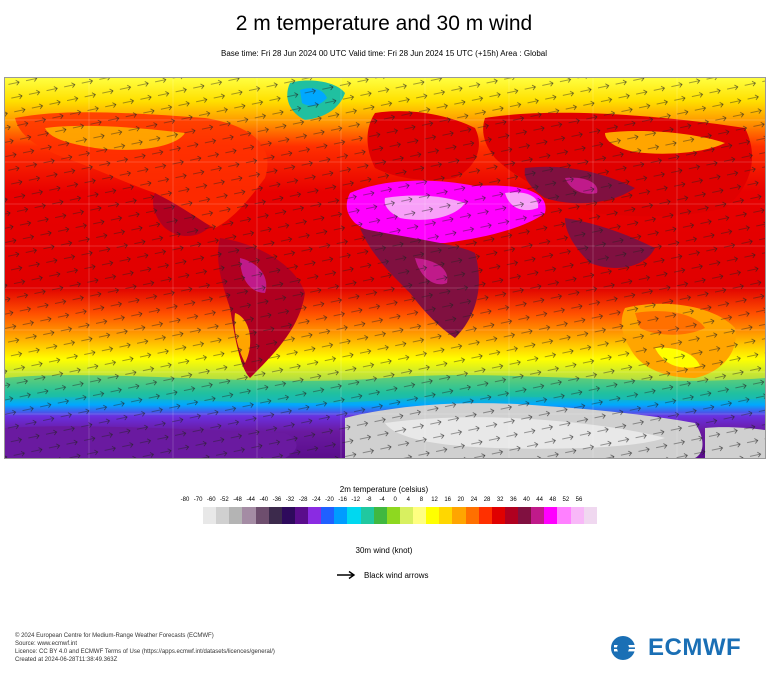  Describe the element at coordinates (384, 550) in the screenshot. I see `wind-legend-title: 30m wind (knot)` at that location.